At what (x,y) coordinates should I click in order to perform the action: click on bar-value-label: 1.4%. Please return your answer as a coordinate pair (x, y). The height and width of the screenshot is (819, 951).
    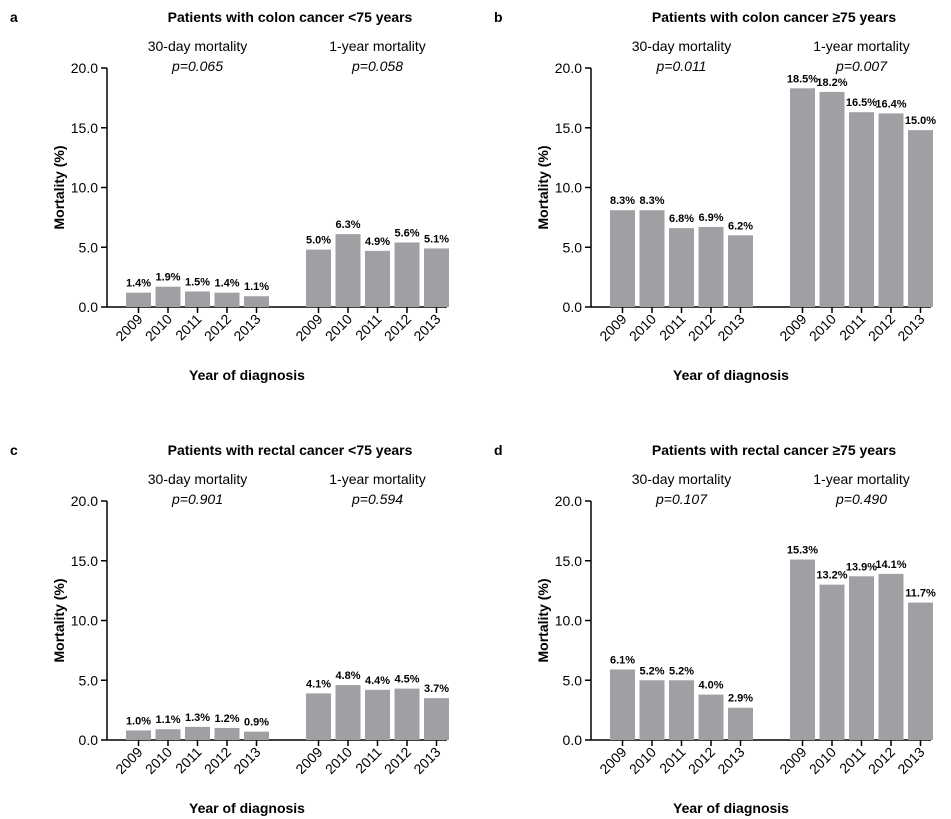
    Looking at the image, I should click on (226, 284).